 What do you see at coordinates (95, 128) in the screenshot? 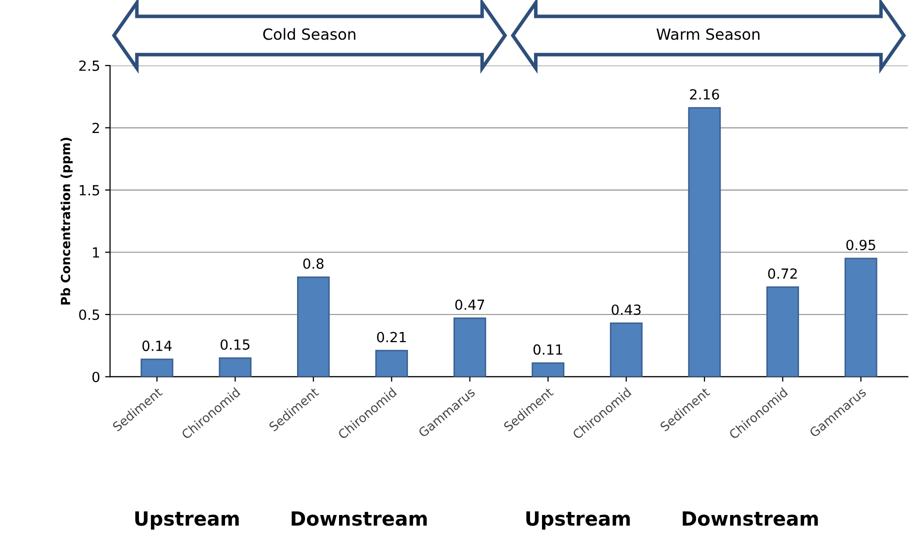
I see `y-tick-label: 2` at bounding box center [95, 128].